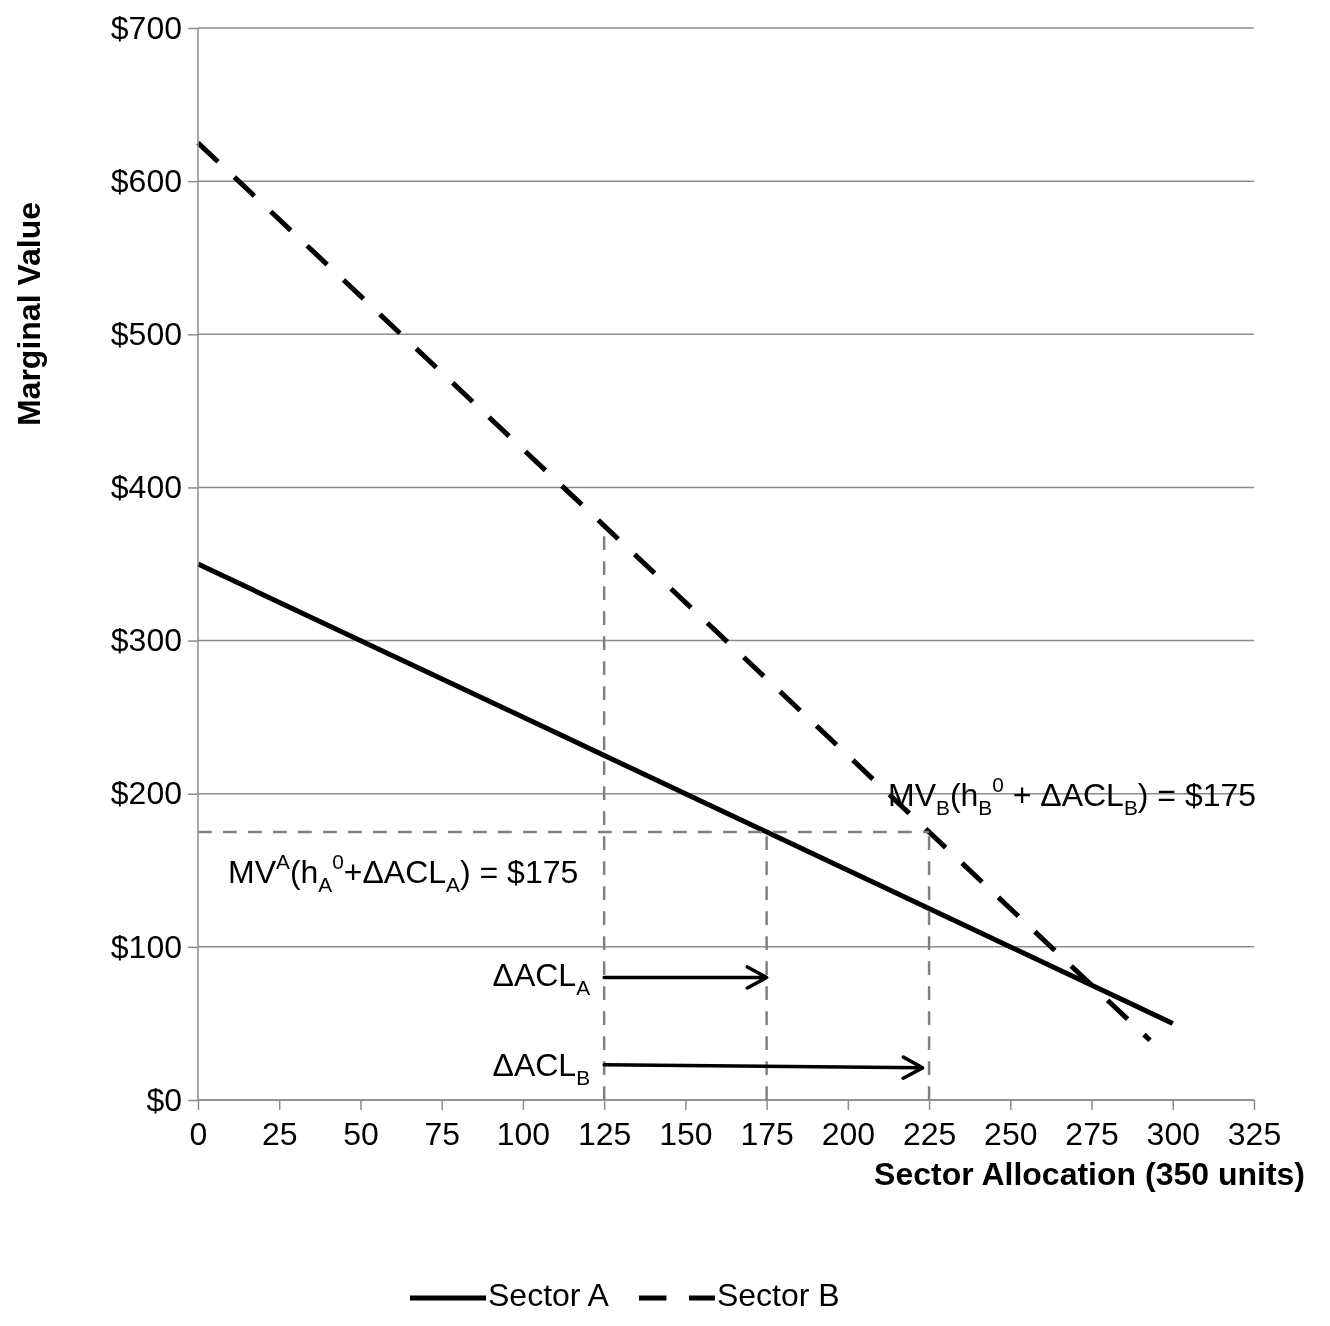  Describe the element at coordinates (442, 1133) in the screenshot. I see `x-tick-label: 75` at that location.